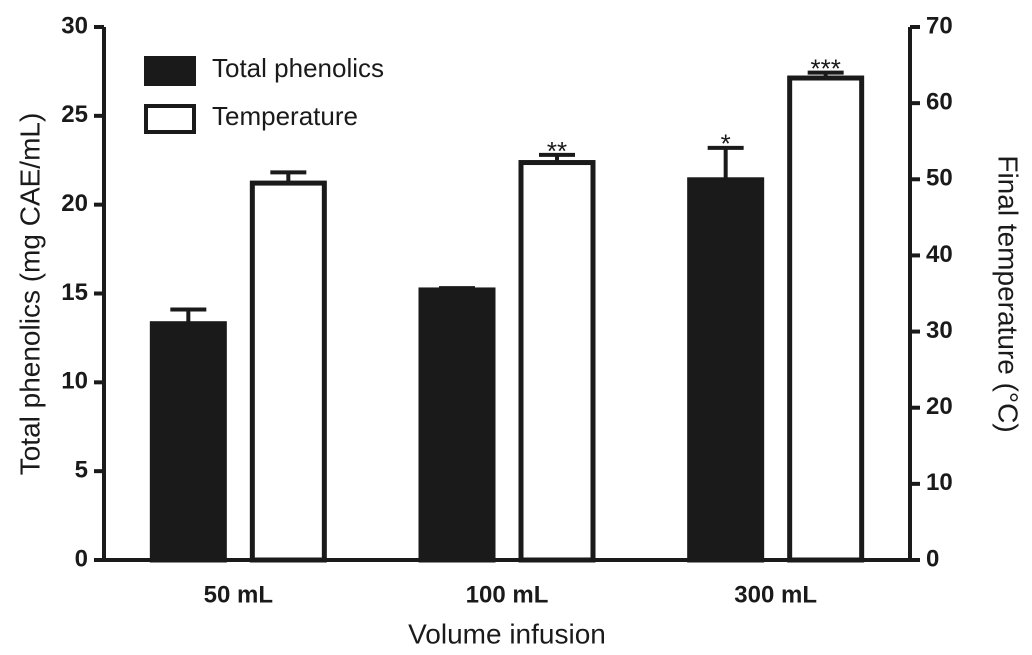 This screenshot has height=655, width=1032. I want to click on y-tick-label: 25, so click(74, 114).